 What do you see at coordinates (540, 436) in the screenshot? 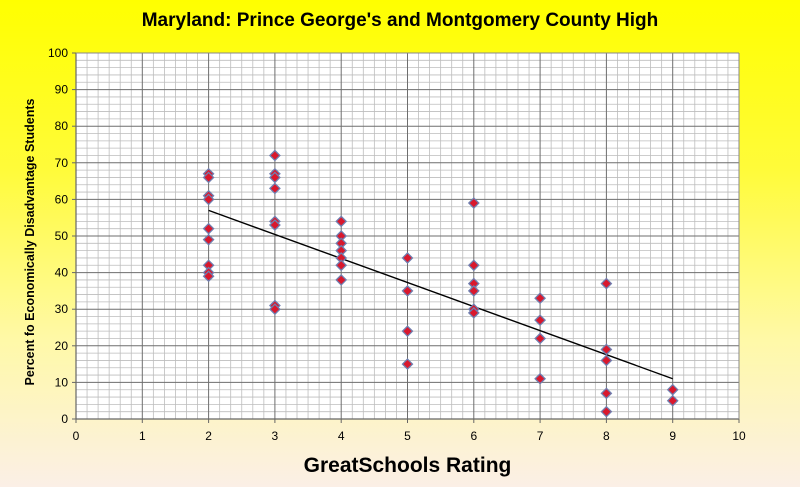
I see `x-tick-label: 7` at bounding box center [540, 436].